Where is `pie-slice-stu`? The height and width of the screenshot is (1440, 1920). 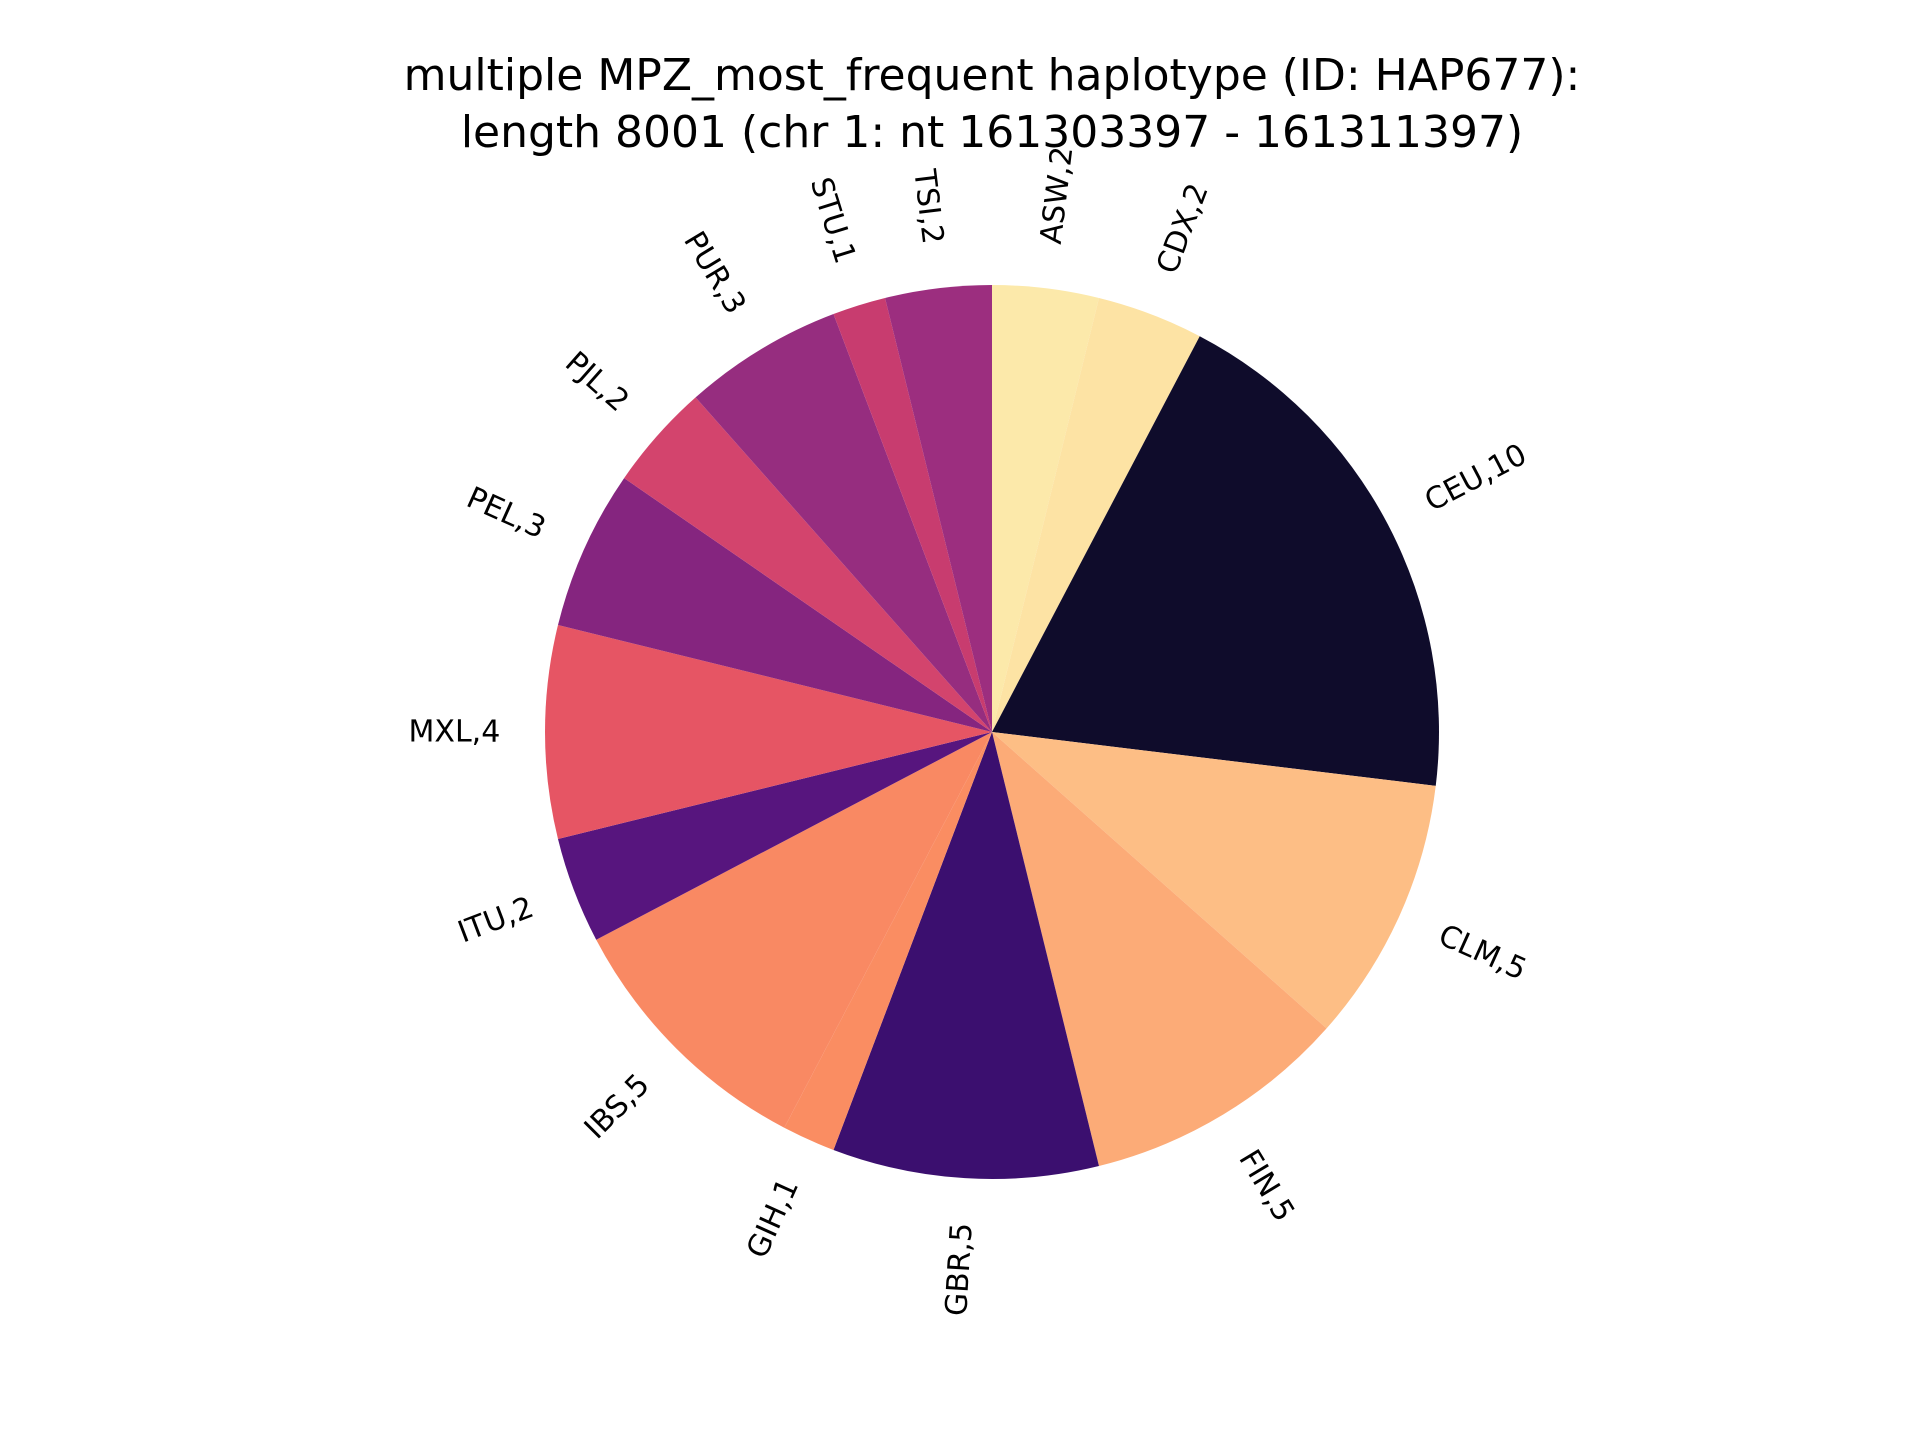 pie-slice-stu is located at coordinates (912, 514).